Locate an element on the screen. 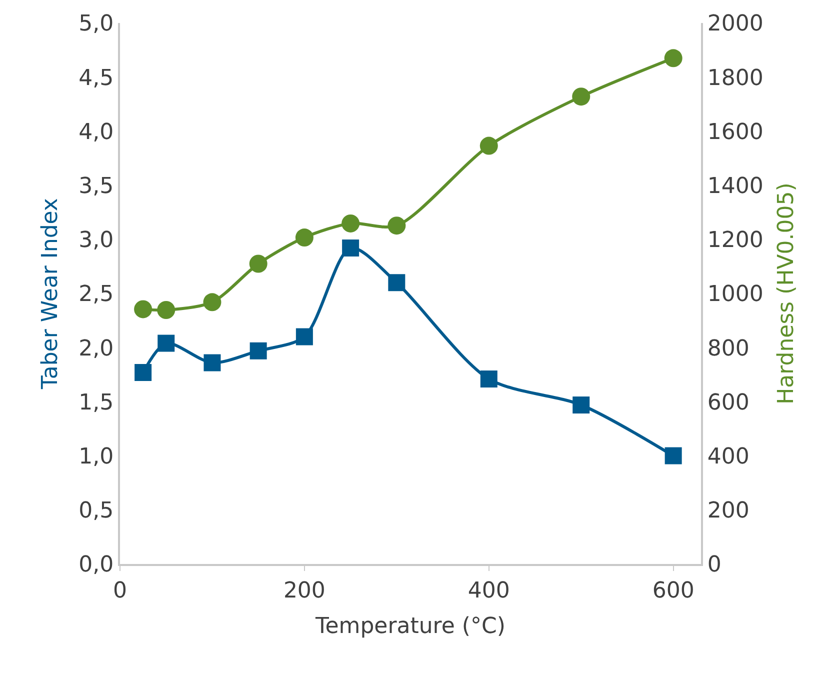 This screenshot has width=831, height=674. y-tick-label: 4,5 is located at coordinates (96, 78).